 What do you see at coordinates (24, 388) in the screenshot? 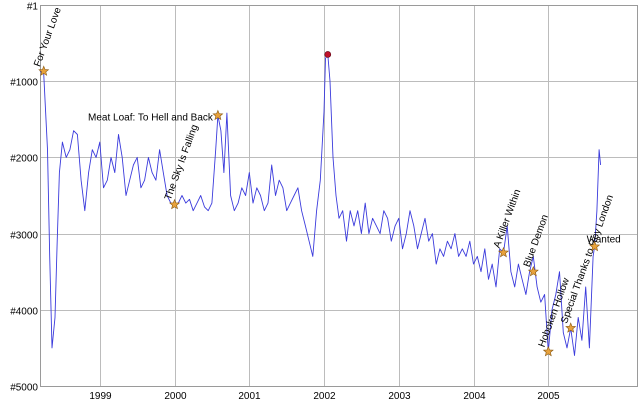
I see `y-tick-label: #5000` at bounding box center [24, 388].